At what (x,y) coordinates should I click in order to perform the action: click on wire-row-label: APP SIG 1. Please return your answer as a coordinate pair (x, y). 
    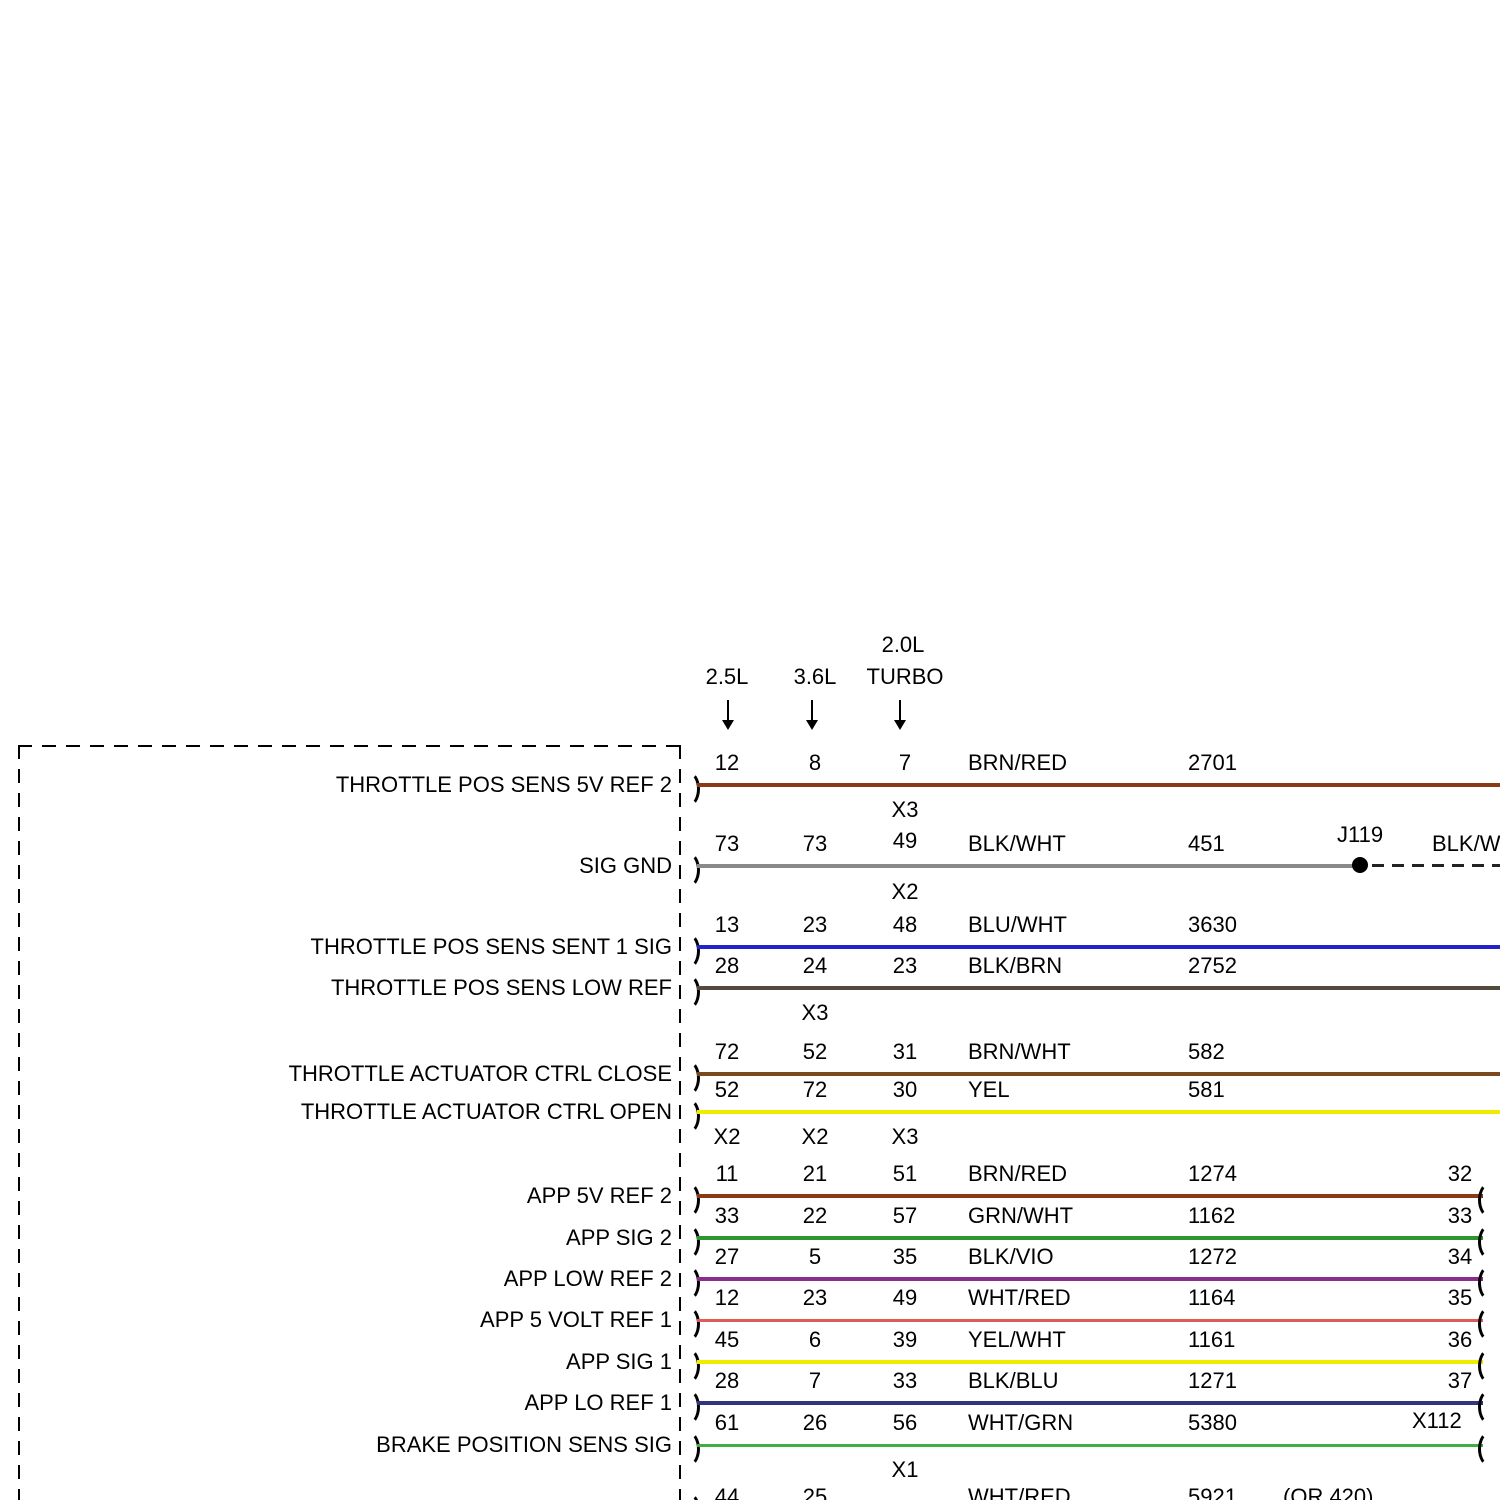
    Looking at the image, I should click on (619, 1361).